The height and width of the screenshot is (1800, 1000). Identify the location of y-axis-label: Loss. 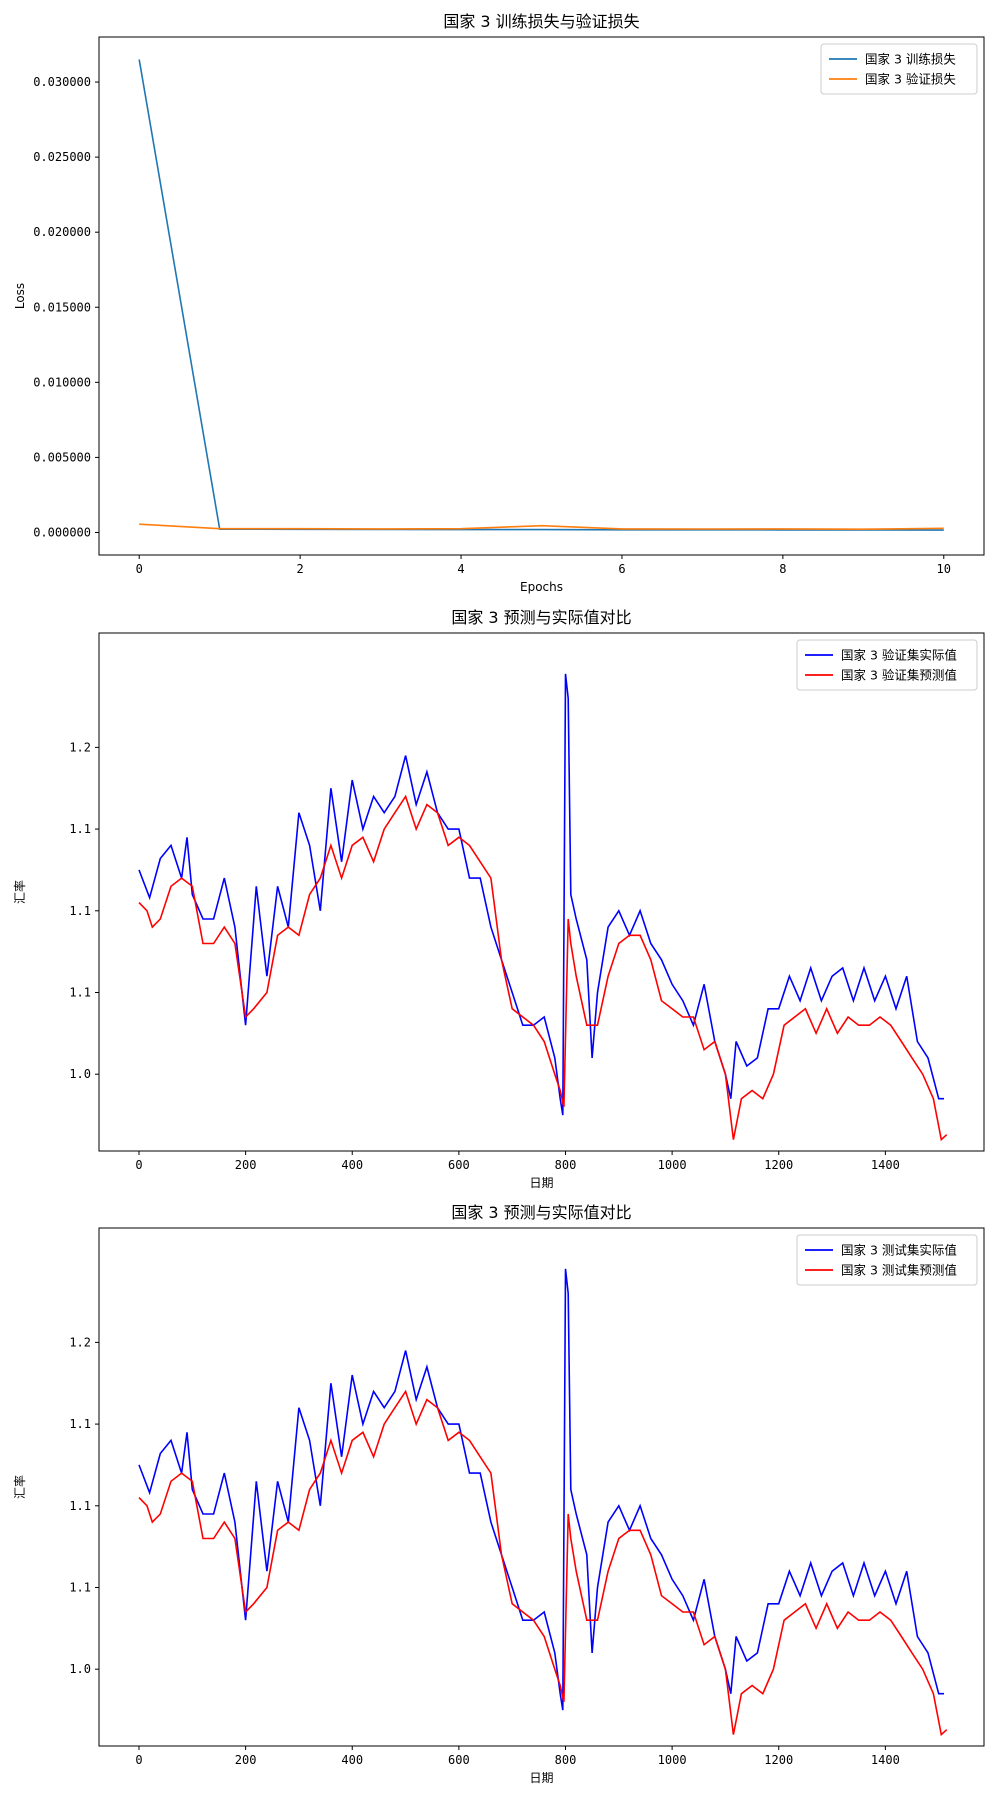
(20, 296).